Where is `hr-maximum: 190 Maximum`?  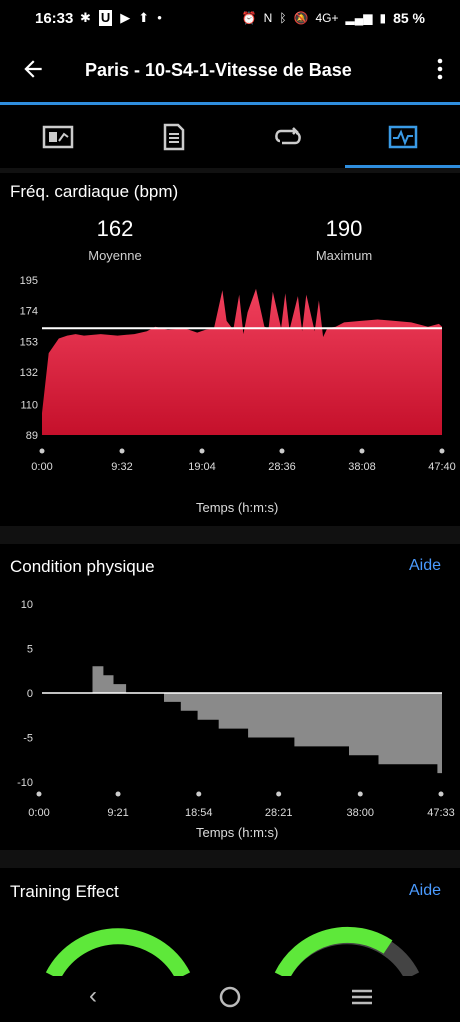
hr-maximum: 190 Maximum is located at coordinates (344, 239).